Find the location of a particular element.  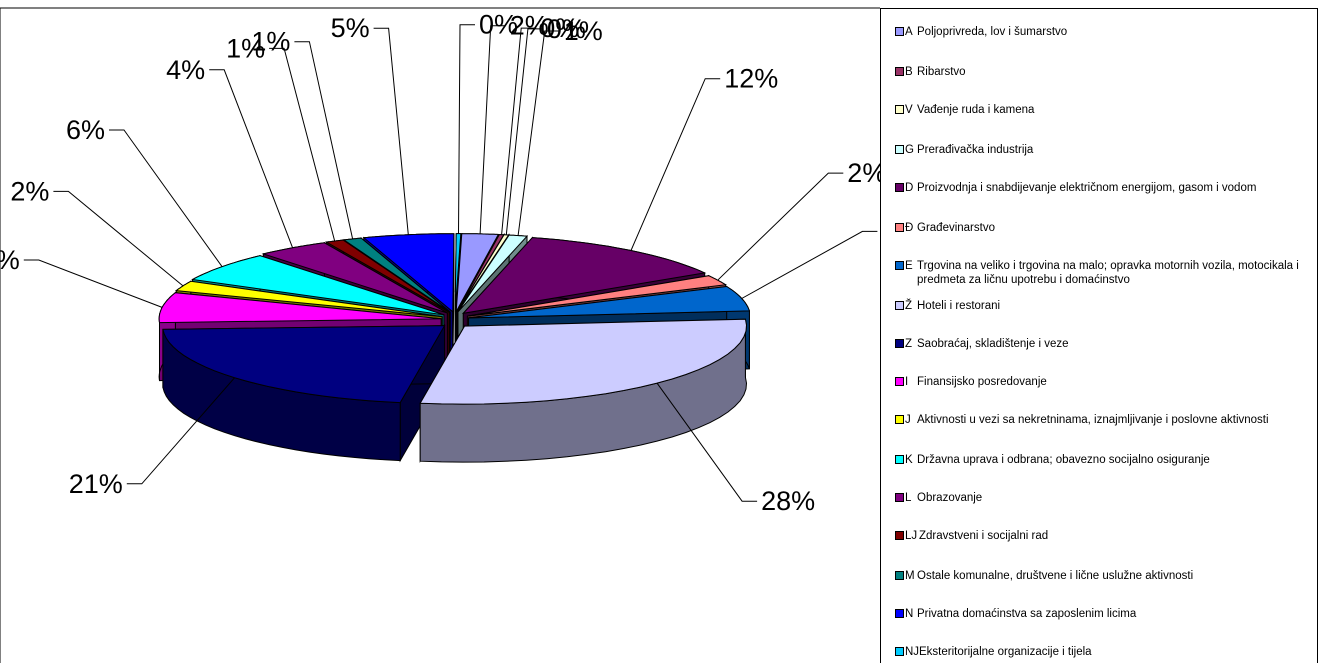

legend-code: NJ is located at coordinates (912, 652).